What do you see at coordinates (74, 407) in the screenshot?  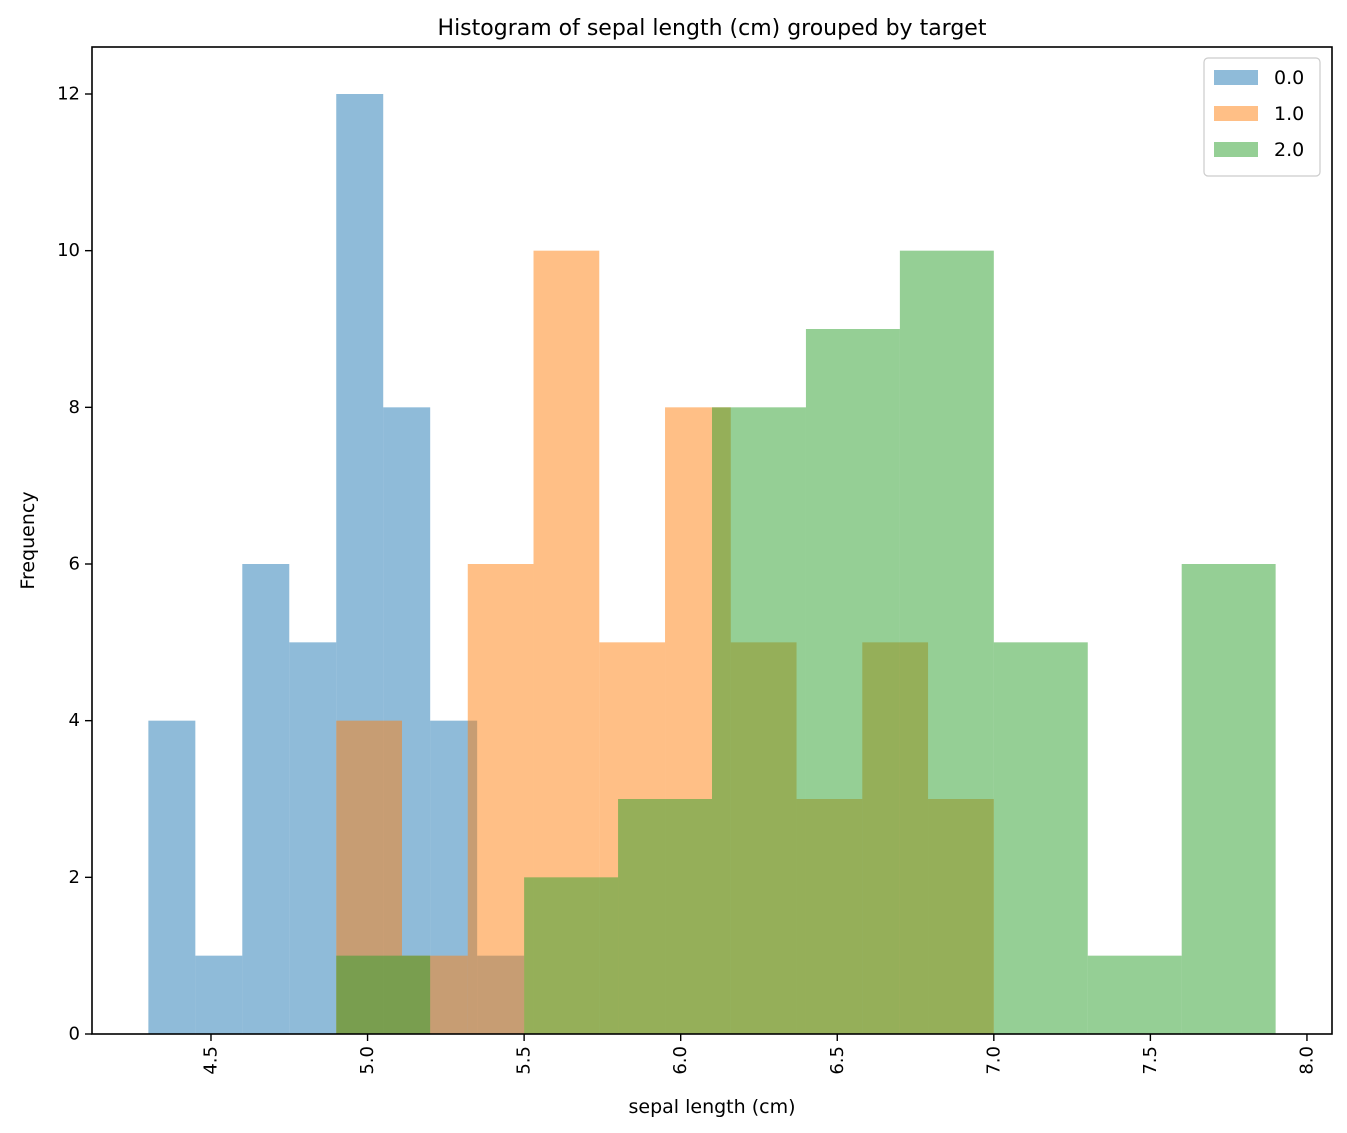 I see `y-tick-label: 8` at bounding box center [74, 407].